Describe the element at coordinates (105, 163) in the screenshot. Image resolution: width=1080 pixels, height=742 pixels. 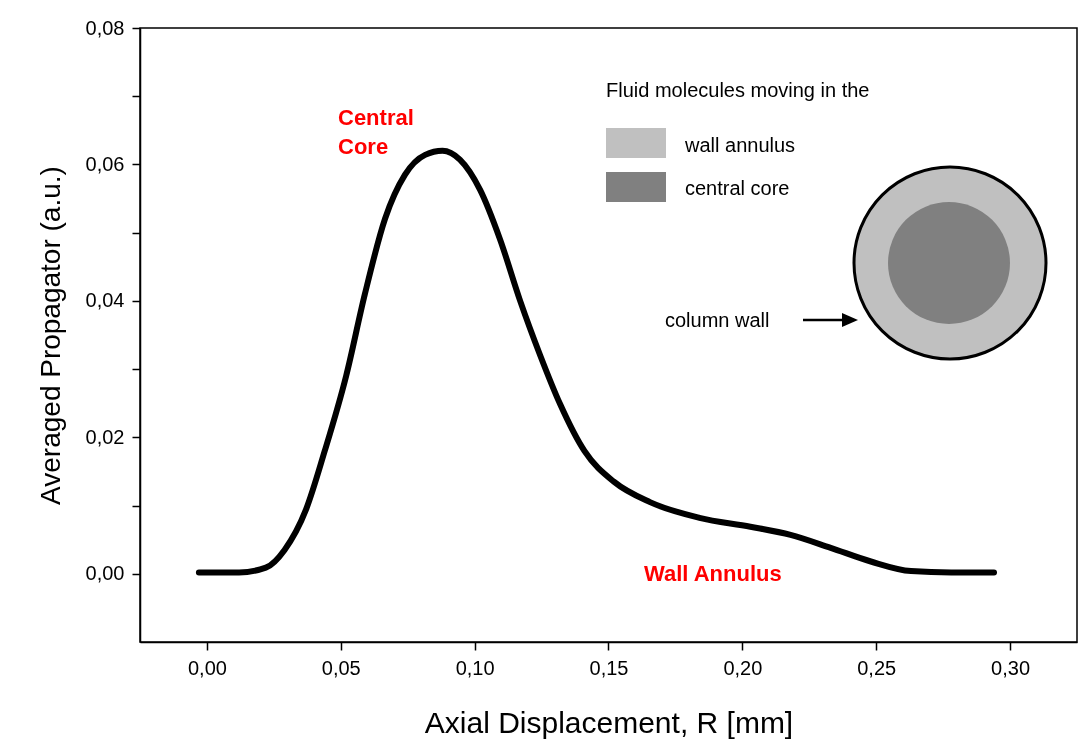
I see `y-tick-label: 0,06` at that location.